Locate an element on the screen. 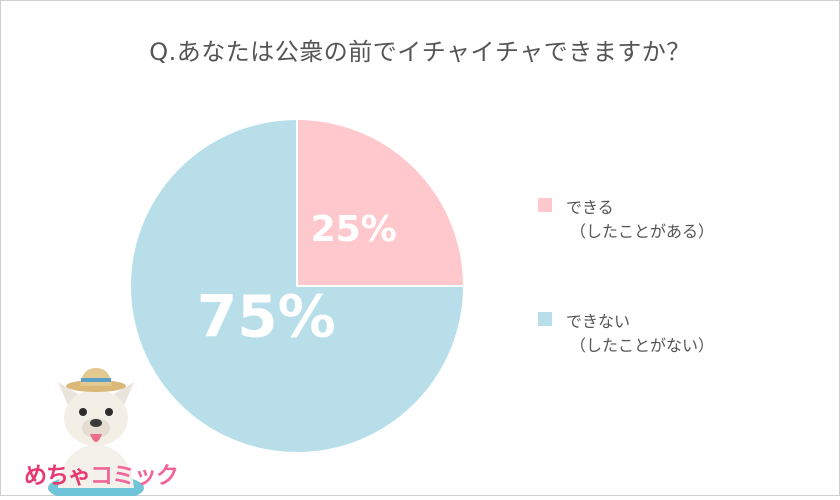 This screenshot has width=840, height=500. brand-logo: めちゃコミック is located at coordinates (103, 430).